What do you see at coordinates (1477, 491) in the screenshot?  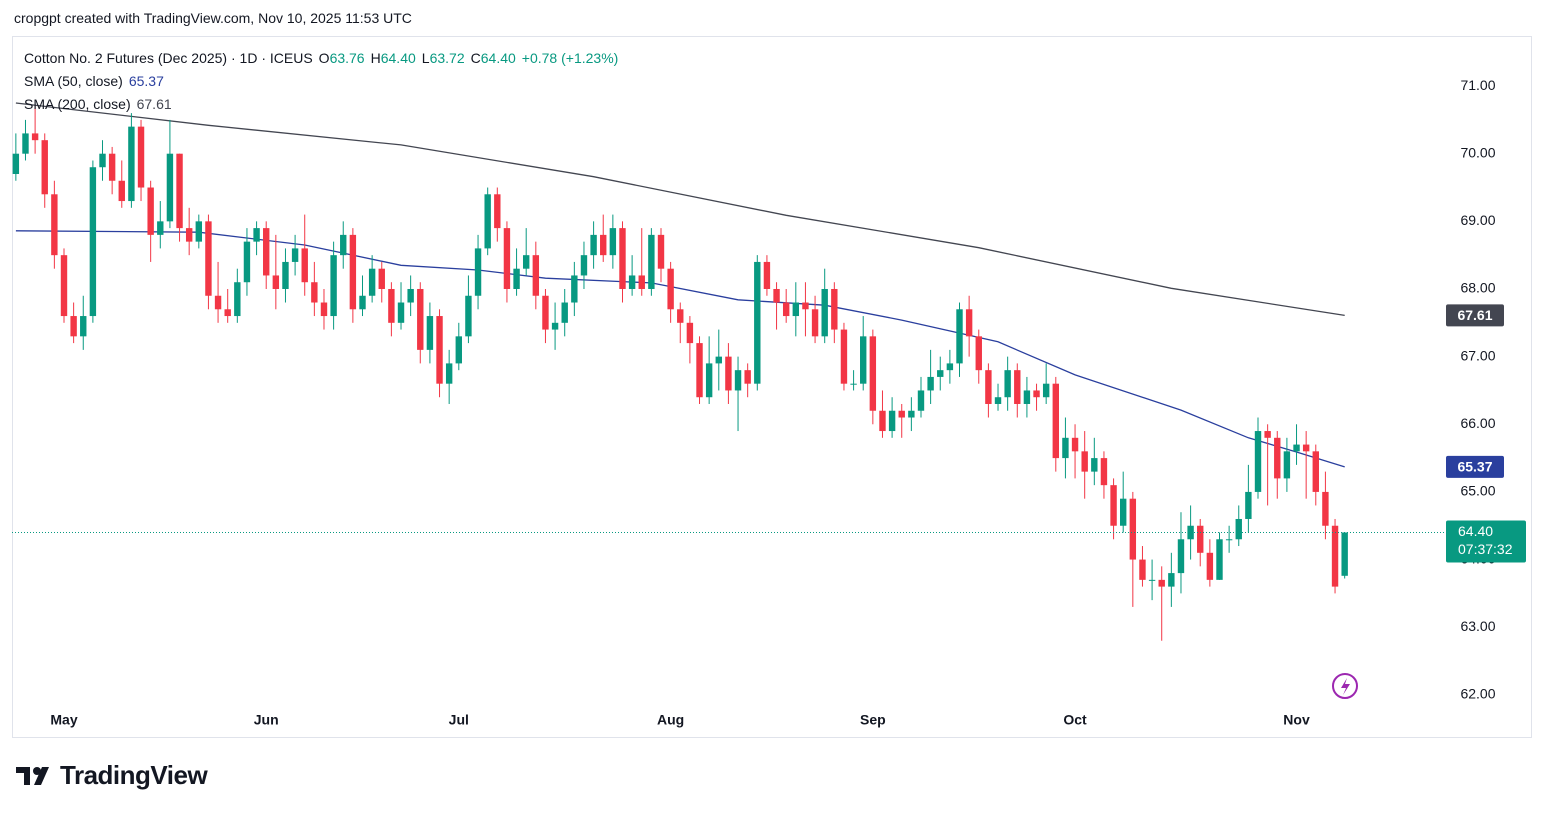 I see `y-tick-label: 65.00` at bounding box center [1477, 491].